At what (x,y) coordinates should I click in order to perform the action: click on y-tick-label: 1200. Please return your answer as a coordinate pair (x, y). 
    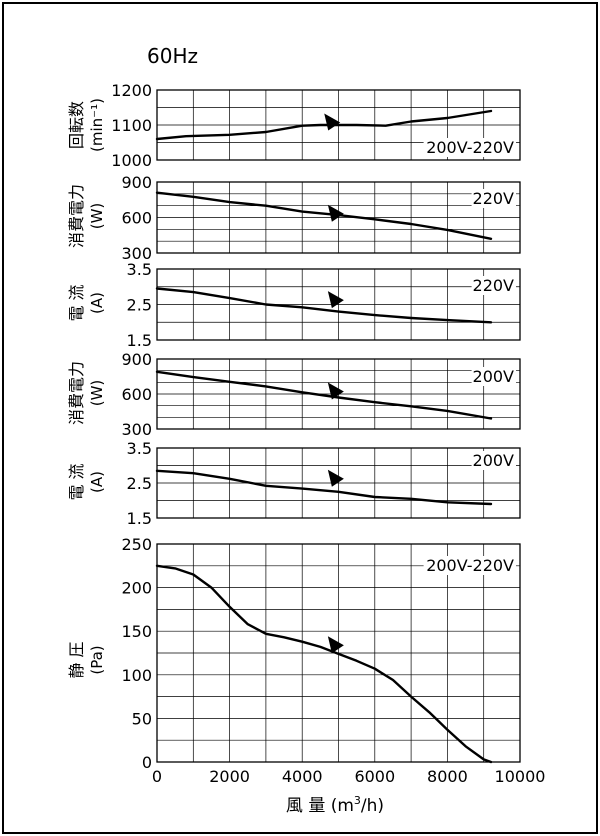
    Looking at the image, I should click on (131, 90).